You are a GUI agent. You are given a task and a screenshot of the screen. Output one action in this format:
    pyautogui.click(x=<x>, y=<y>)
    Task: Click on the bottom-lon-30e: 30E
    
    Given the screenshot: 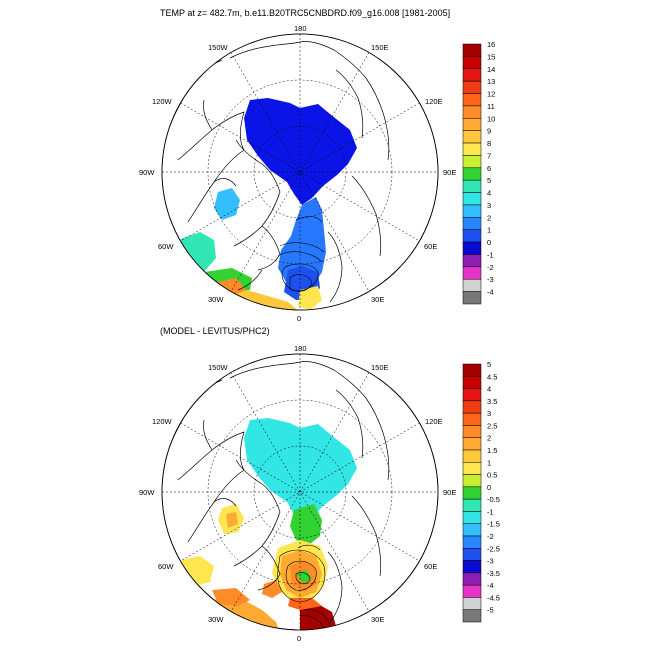 What is the action you would take?
    pyautogui.click(x=377, y=619)
    